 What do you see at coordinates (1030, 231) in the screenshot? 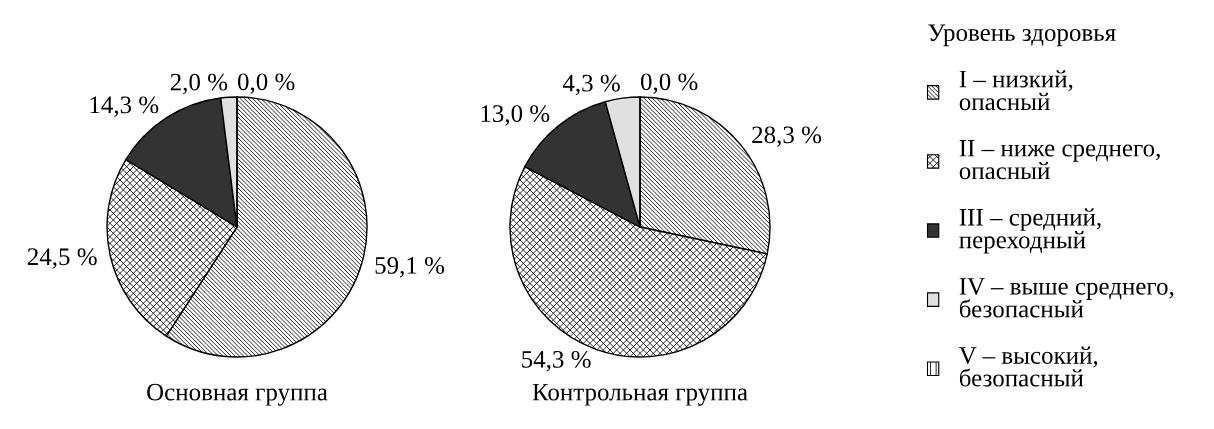
I see `legend-label: III – средний, переходный` at bounding box center [1030, 231].